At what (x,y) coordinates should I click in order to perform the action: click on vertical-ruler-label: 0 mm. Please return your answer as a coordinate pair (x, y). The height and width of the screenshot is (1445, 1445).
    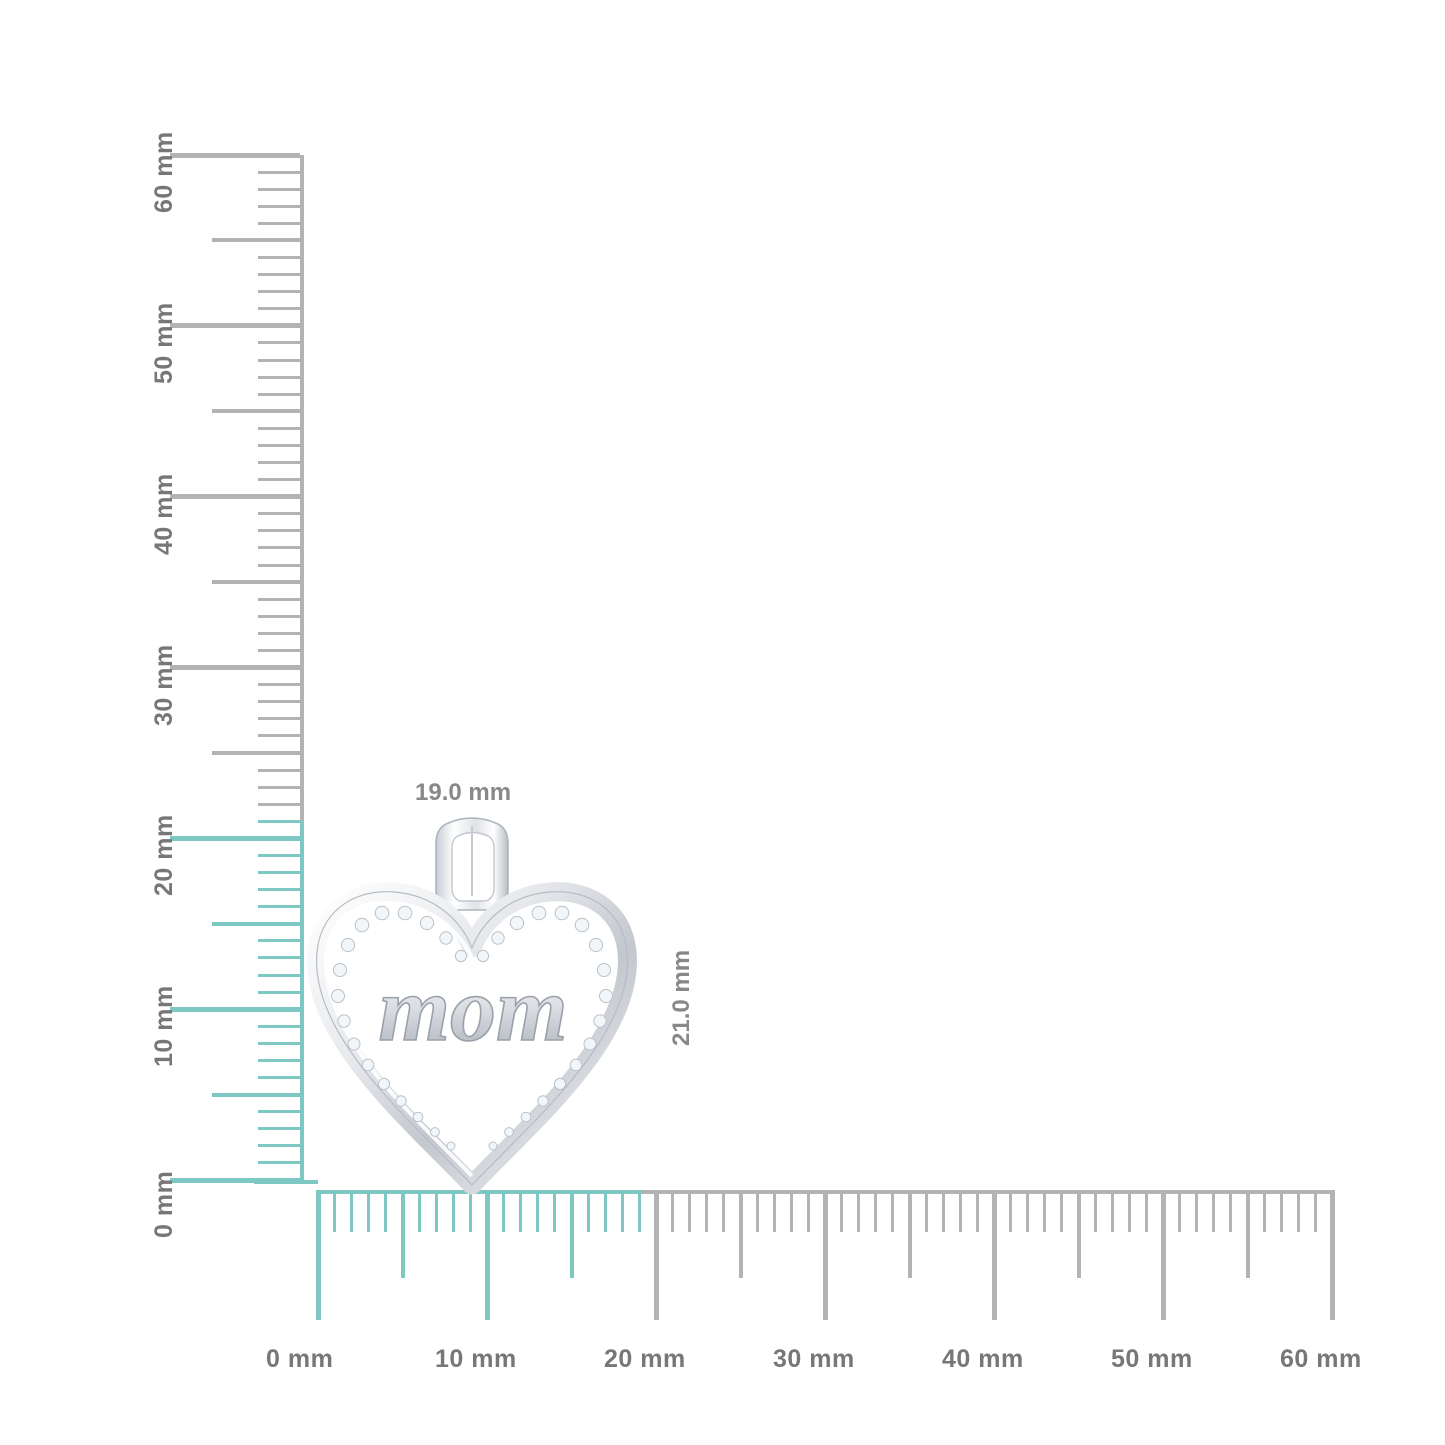
    Looking at the image, I should click on (164, 1204).